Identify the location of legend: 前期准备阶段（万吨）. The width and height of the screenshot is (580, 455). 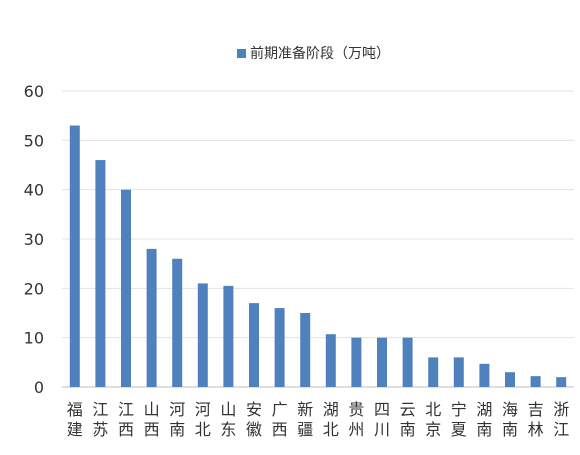
(313, 53).